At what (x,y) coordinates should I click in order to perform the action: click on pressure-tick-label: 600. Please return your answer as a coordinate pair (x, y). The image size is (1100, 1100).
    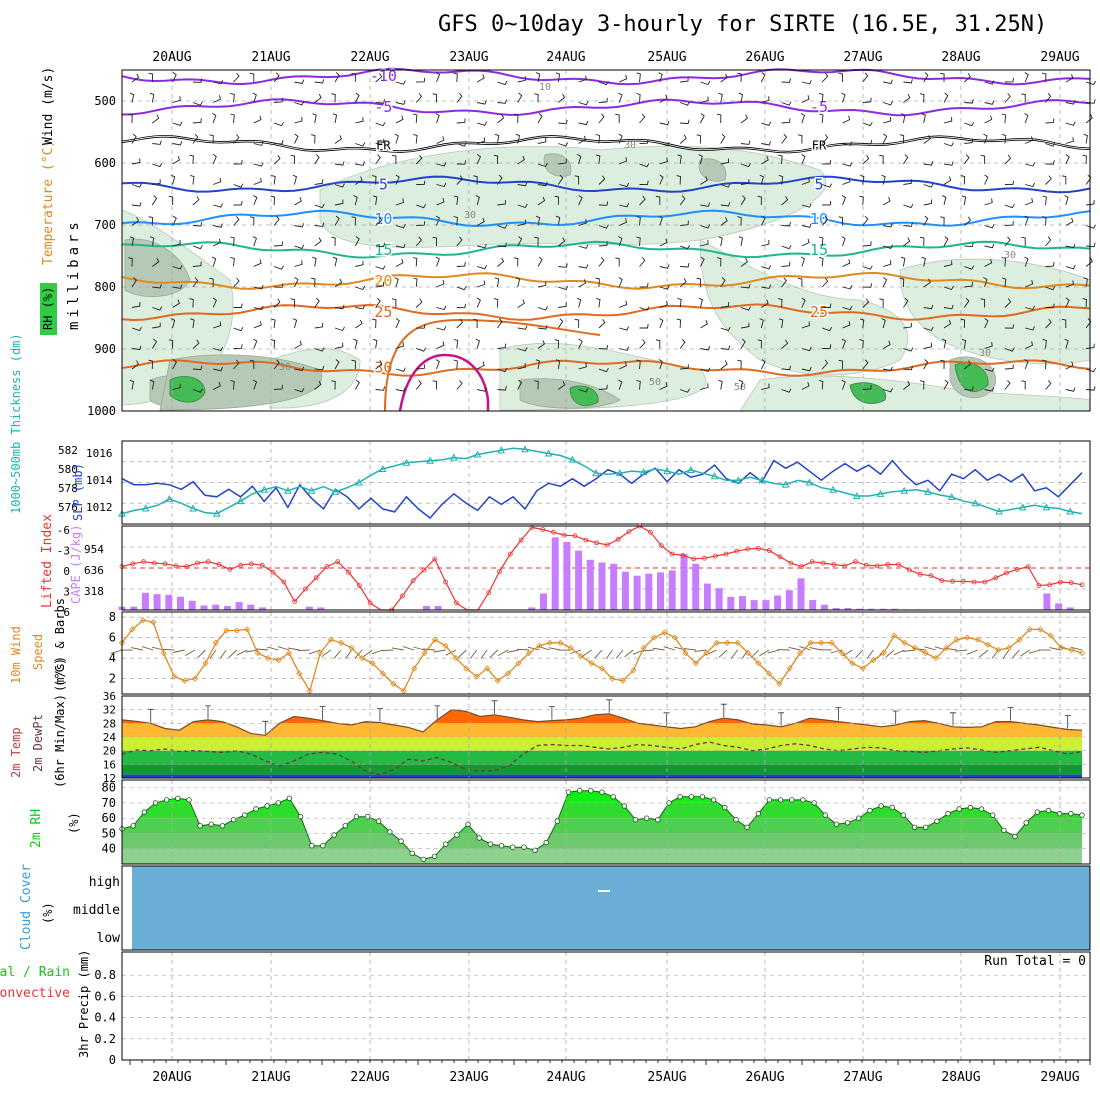
    Looking at the image, I should click on (105, 163).